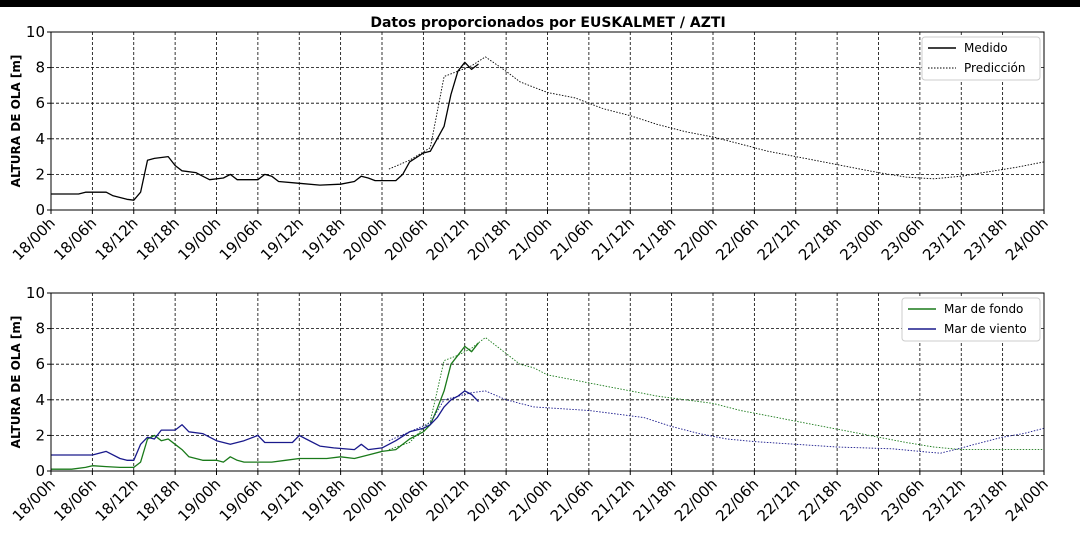  What do you see at coordinates (995, 68) in the screenshot?
I see `legend-label: Predicción` at bounding box center [995, 68].